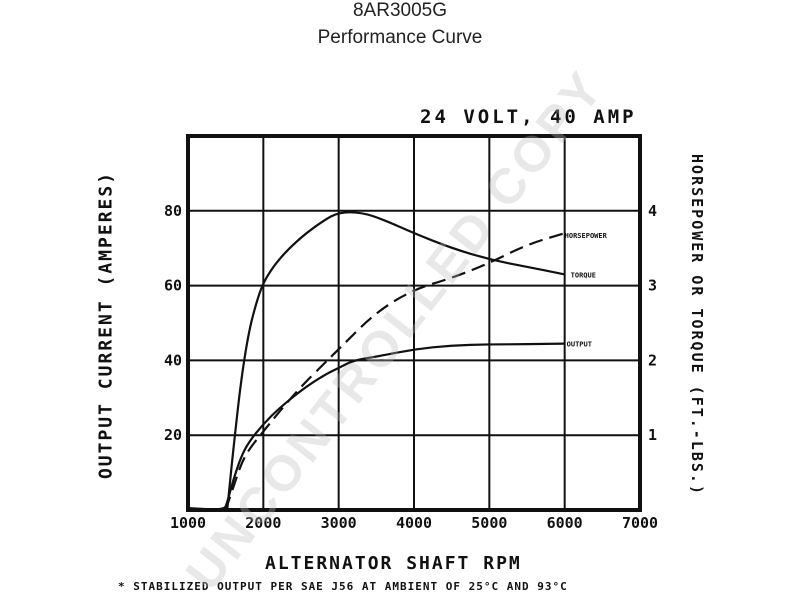 The image size is (800, 601). Describe the element at coordinates (652, 211) in the screenshot. I see `y-right-tick-label: 4` at that location.